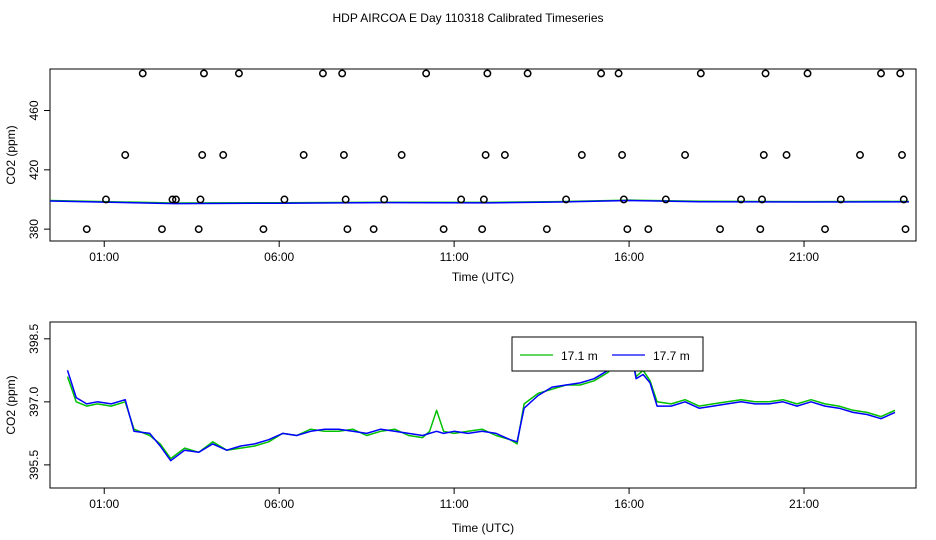  What do you see at coordinates (804, 257) in the screenshot?
I see `top-x-tick-label: 21:00` at bounding box center [804, 257].